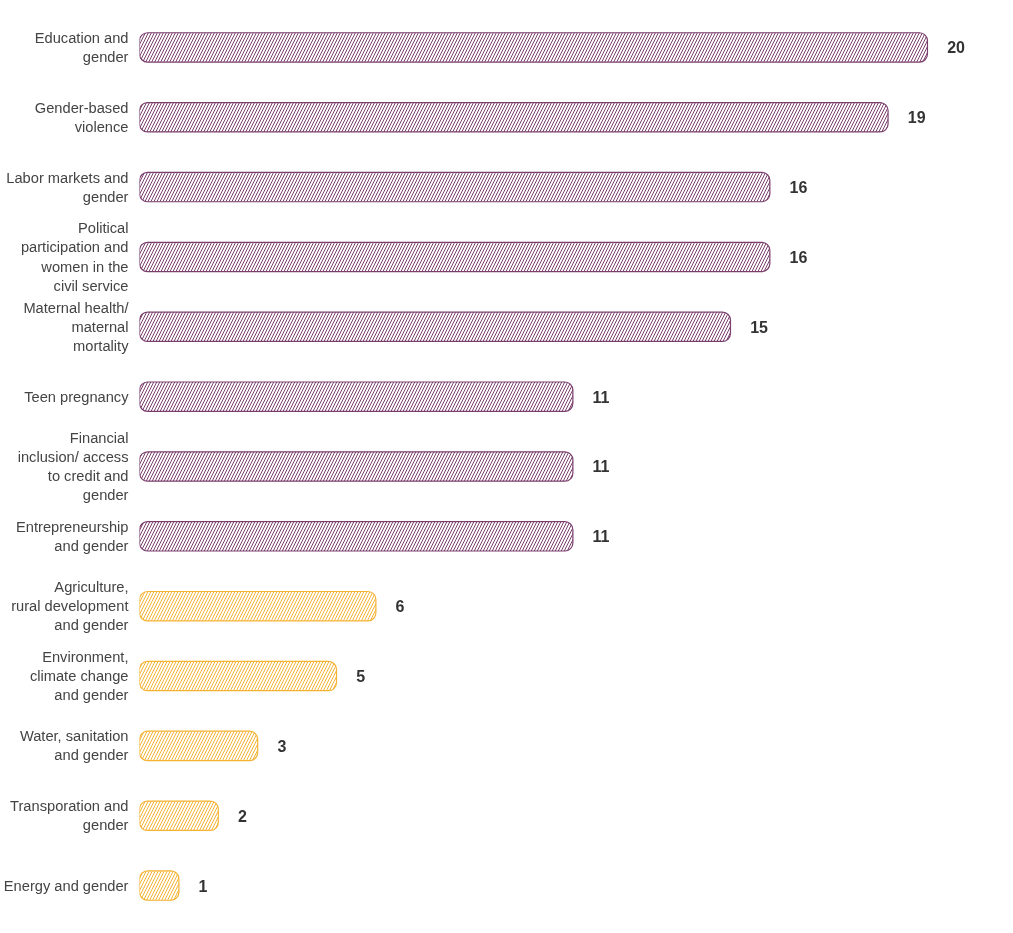 This screenshot has height=933, width=1013. I want to click on data-label: 5, so click(361, 677).